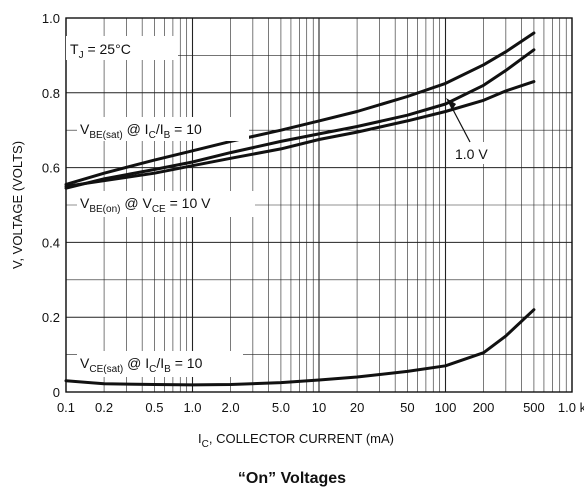 This screenshot has width=584, height=500. What do you see at coordinates (407, 407) in the screenshot?
I see `x-tick-label: 50` at bounding box center [407, 407].